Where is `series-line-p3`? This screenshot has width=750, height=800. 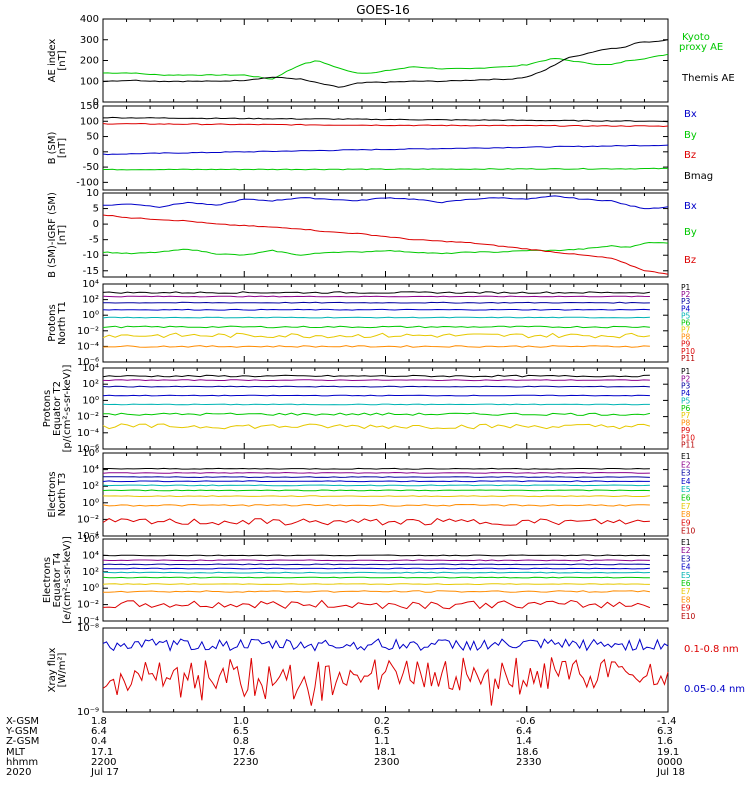 series-line-p3 is located at coordinates (376, 302).